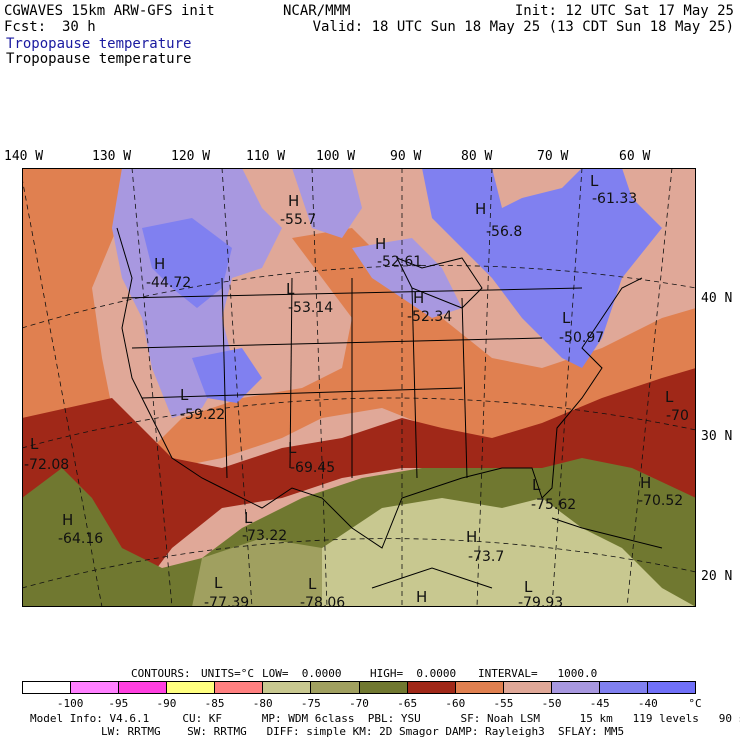  What do you see at coordinates (717, 298) in the screenshot?
I see `lat-label: 40 N` at bounding box center [717, 298].